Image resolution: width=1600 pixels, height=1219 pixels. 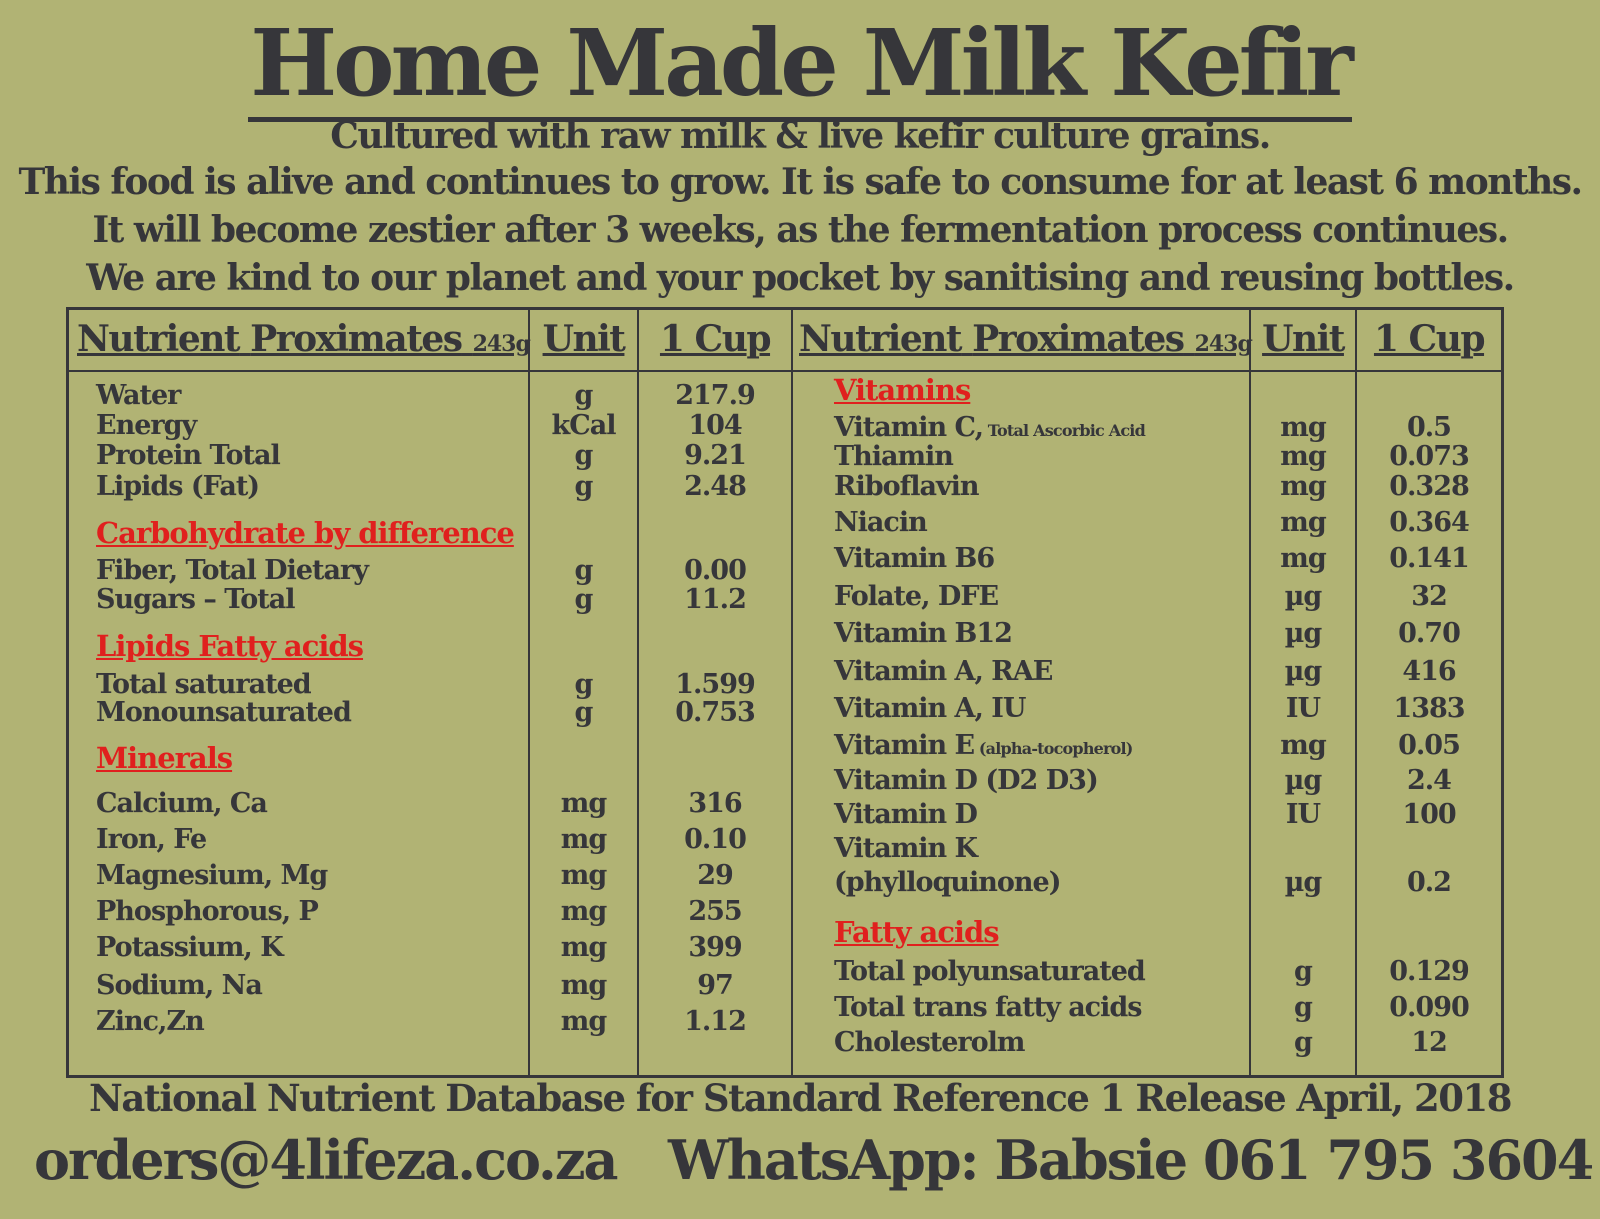 What do you see at coordinates (326, 1160) in the screenshot?
I see `email-link: orders@4lifeza.co.za` at bounding box center [326, 1160].